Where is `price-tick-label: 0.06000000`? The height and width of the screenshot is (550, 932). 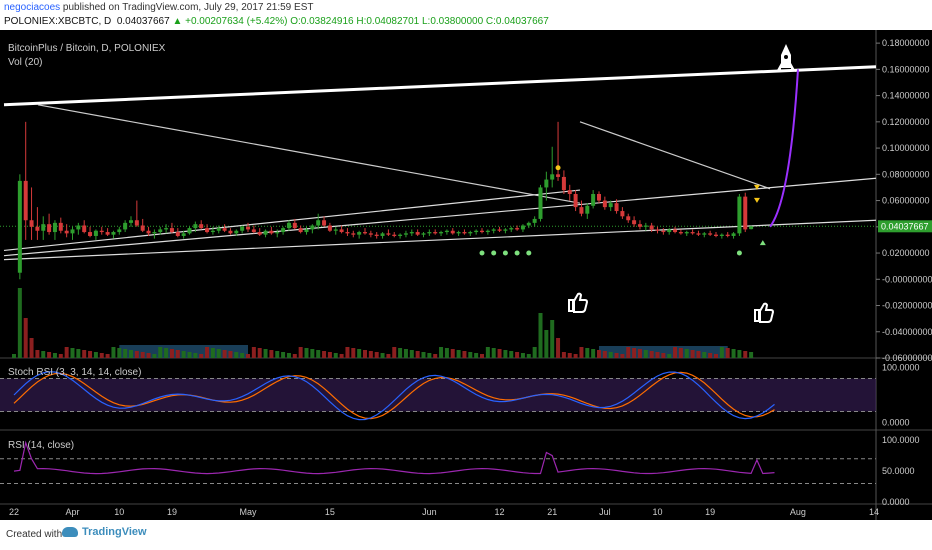
price-tick-label: 0.06000000 is located at coordinates (906, 201).